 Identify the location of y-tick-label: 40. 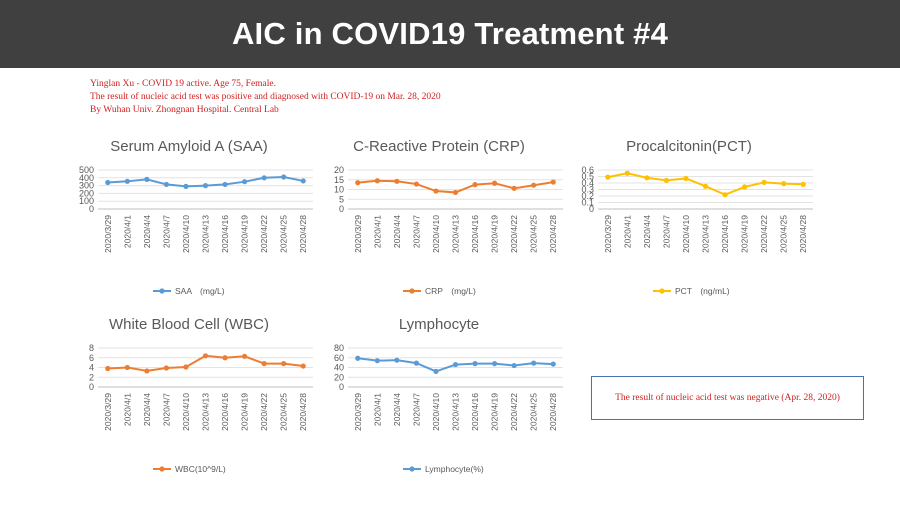
(339, 368).